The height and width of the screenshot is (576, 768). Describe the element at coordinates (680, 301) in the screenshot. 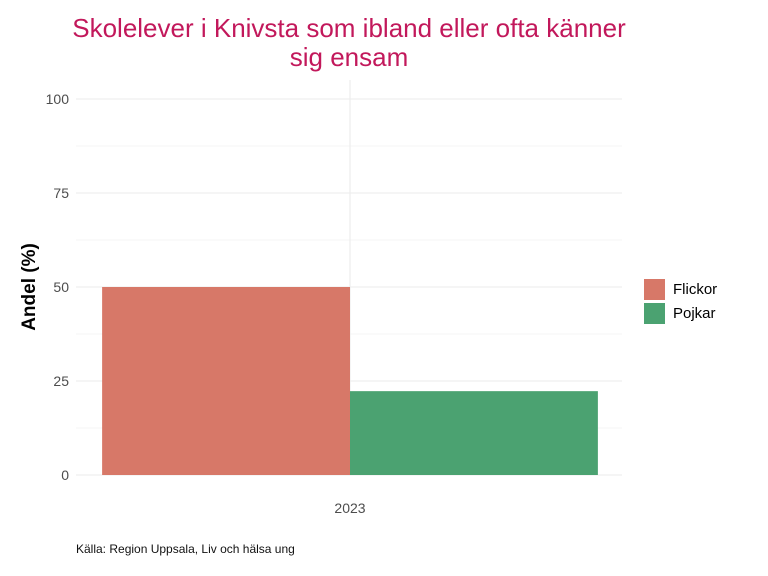

I see `legend: Flickor Pojkar` at that location.